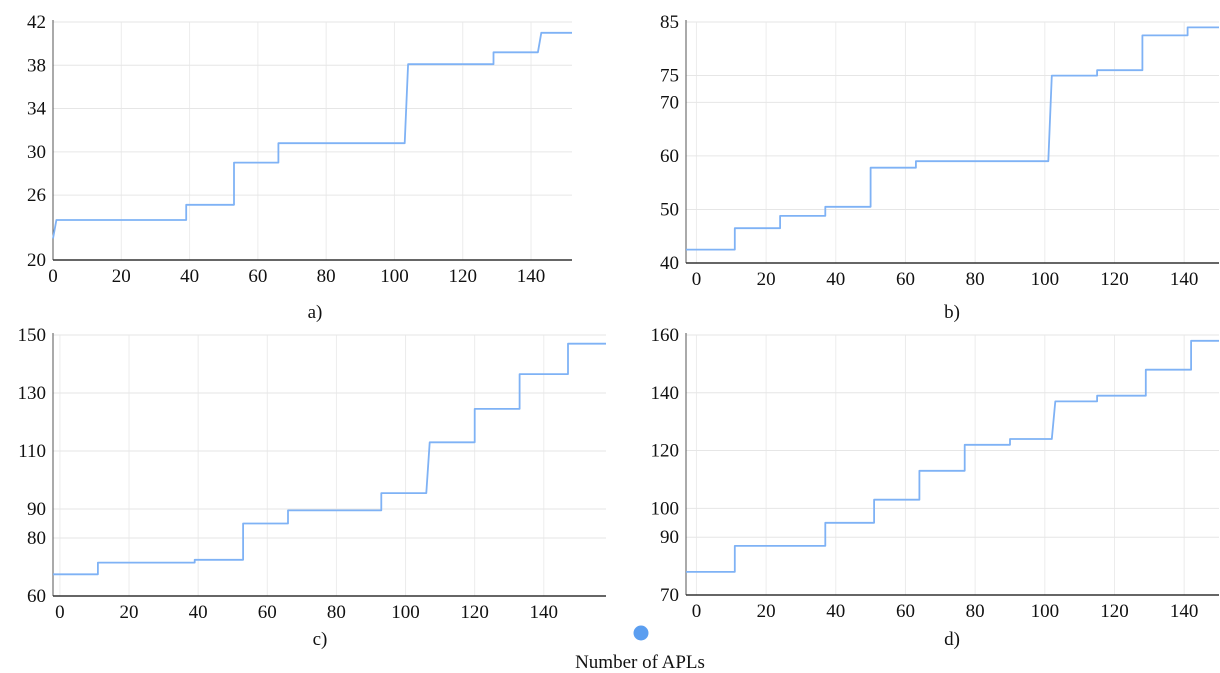  I want to click on y-tick-label: 42, so click(36, 22).